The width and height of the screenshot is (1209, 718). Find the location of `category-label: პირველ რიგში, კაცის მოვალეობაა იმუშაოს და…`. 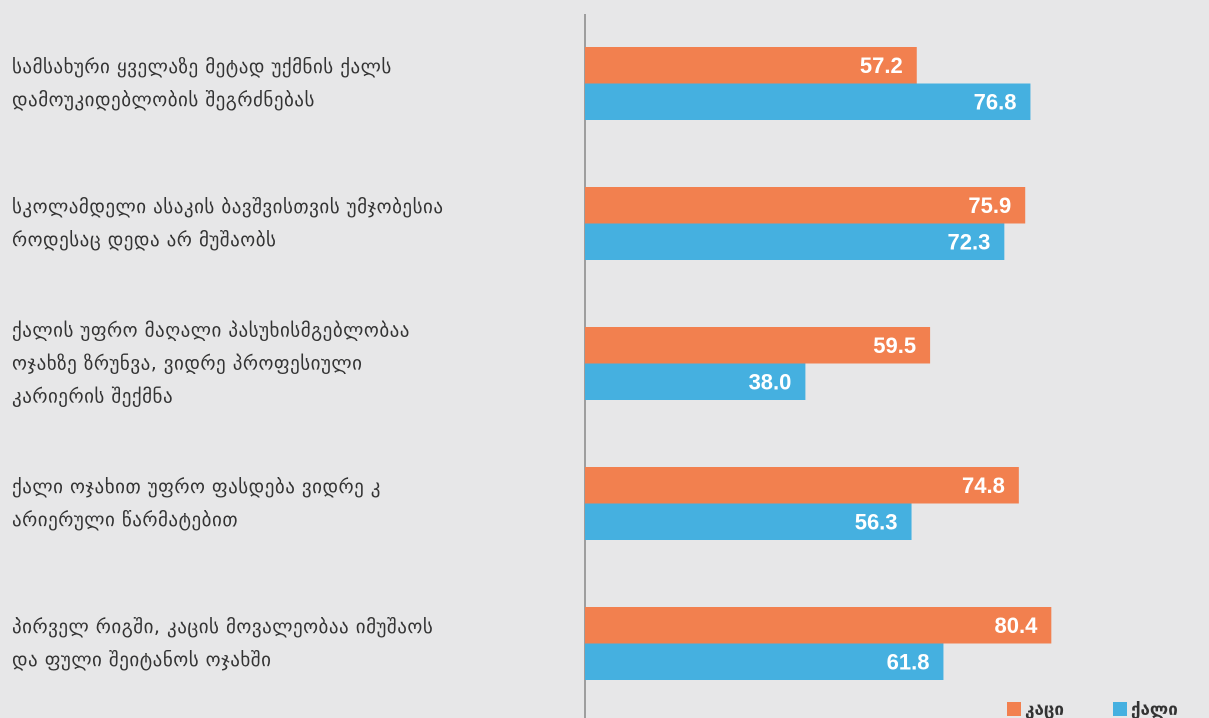

category-label: პირველ რიგში, კაცის მოვალეობაა იმუშაოს და… is located at coordinates (222, 643).